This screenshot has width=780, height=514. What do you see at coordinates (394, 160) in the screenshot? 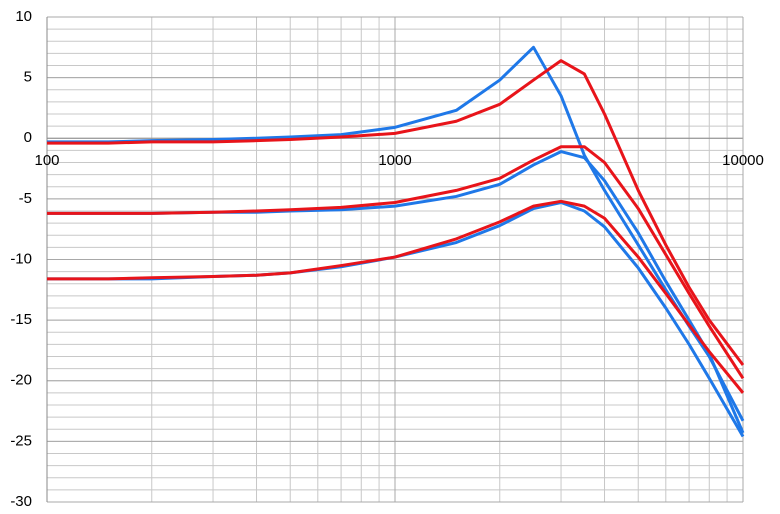
I see `x-tick-label: 1000` at bounding box center [394, 160].